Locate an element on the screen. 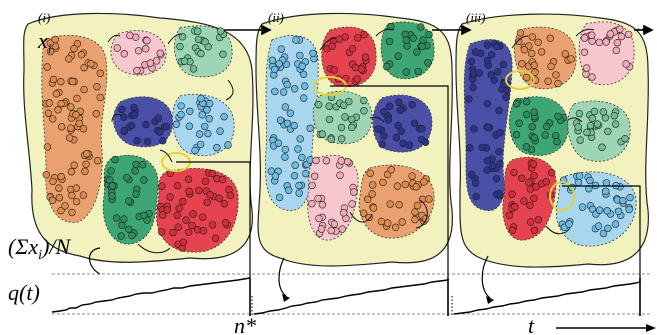 The image size is (657, 335). reset-markers is located at coordinates (445, 297).